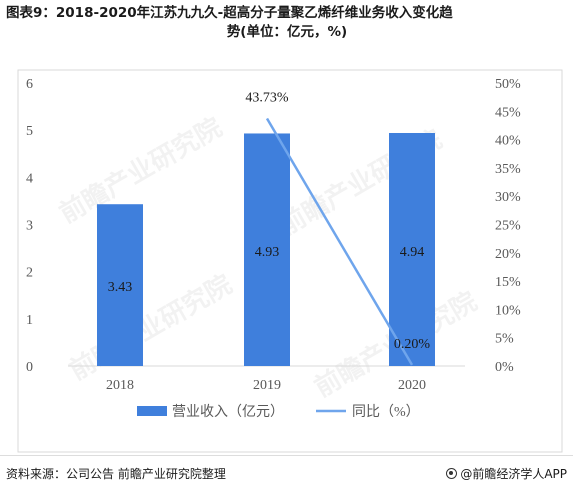 The width and height of the screenshot is (573, 493). Describe the element at coordinates (412, 344) in the screenshot. I see `line-data-label: 0.20%` at that location.